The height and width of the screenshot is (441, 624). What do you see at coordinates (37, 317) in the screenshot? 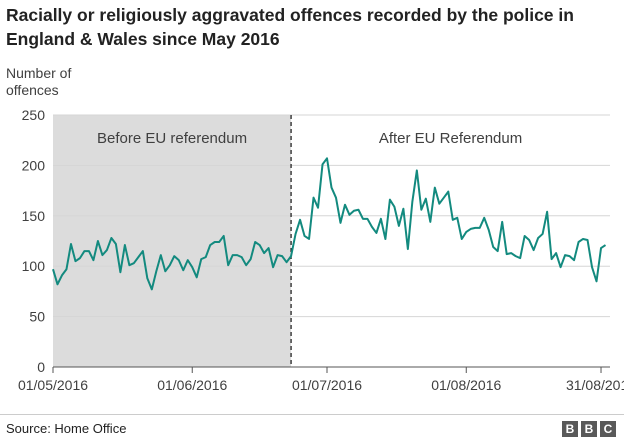
I see `y-tick-label: 50` at bounding box center [37, 317].